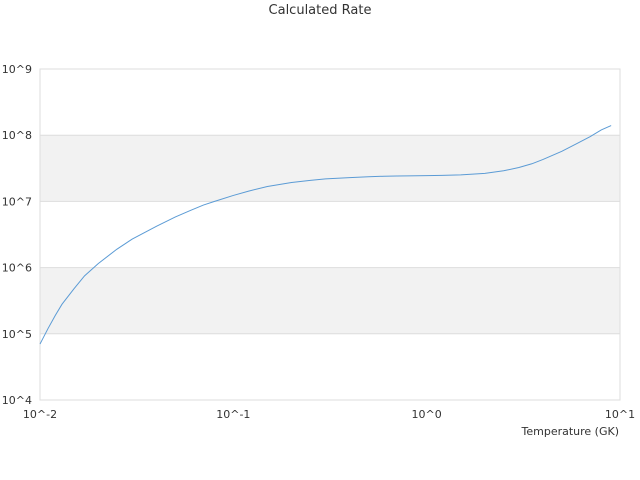 Image resolution: width=640 pixels, height=480 pixels. I want to click on x-axis-ticks: 10^-2 10^-1 10^0 10^1, so click(329, 414).